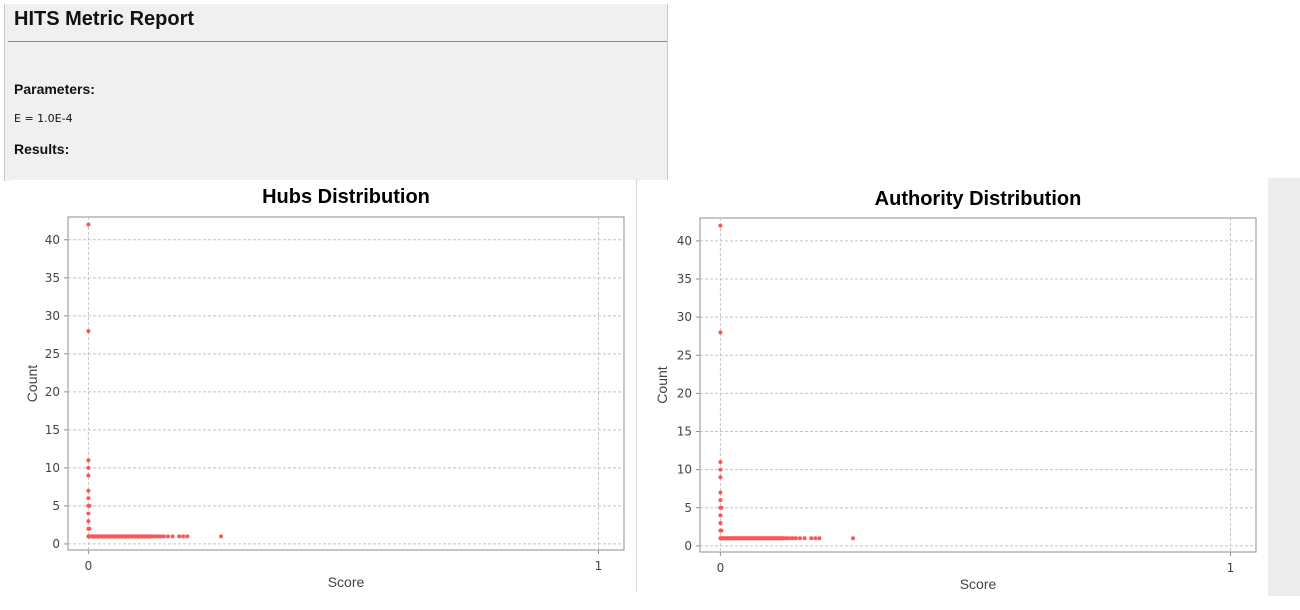 The image size is (1300, 610). Describe the element at coordinates (337, 41) in the screenshot. I see `title-divider` at that location.